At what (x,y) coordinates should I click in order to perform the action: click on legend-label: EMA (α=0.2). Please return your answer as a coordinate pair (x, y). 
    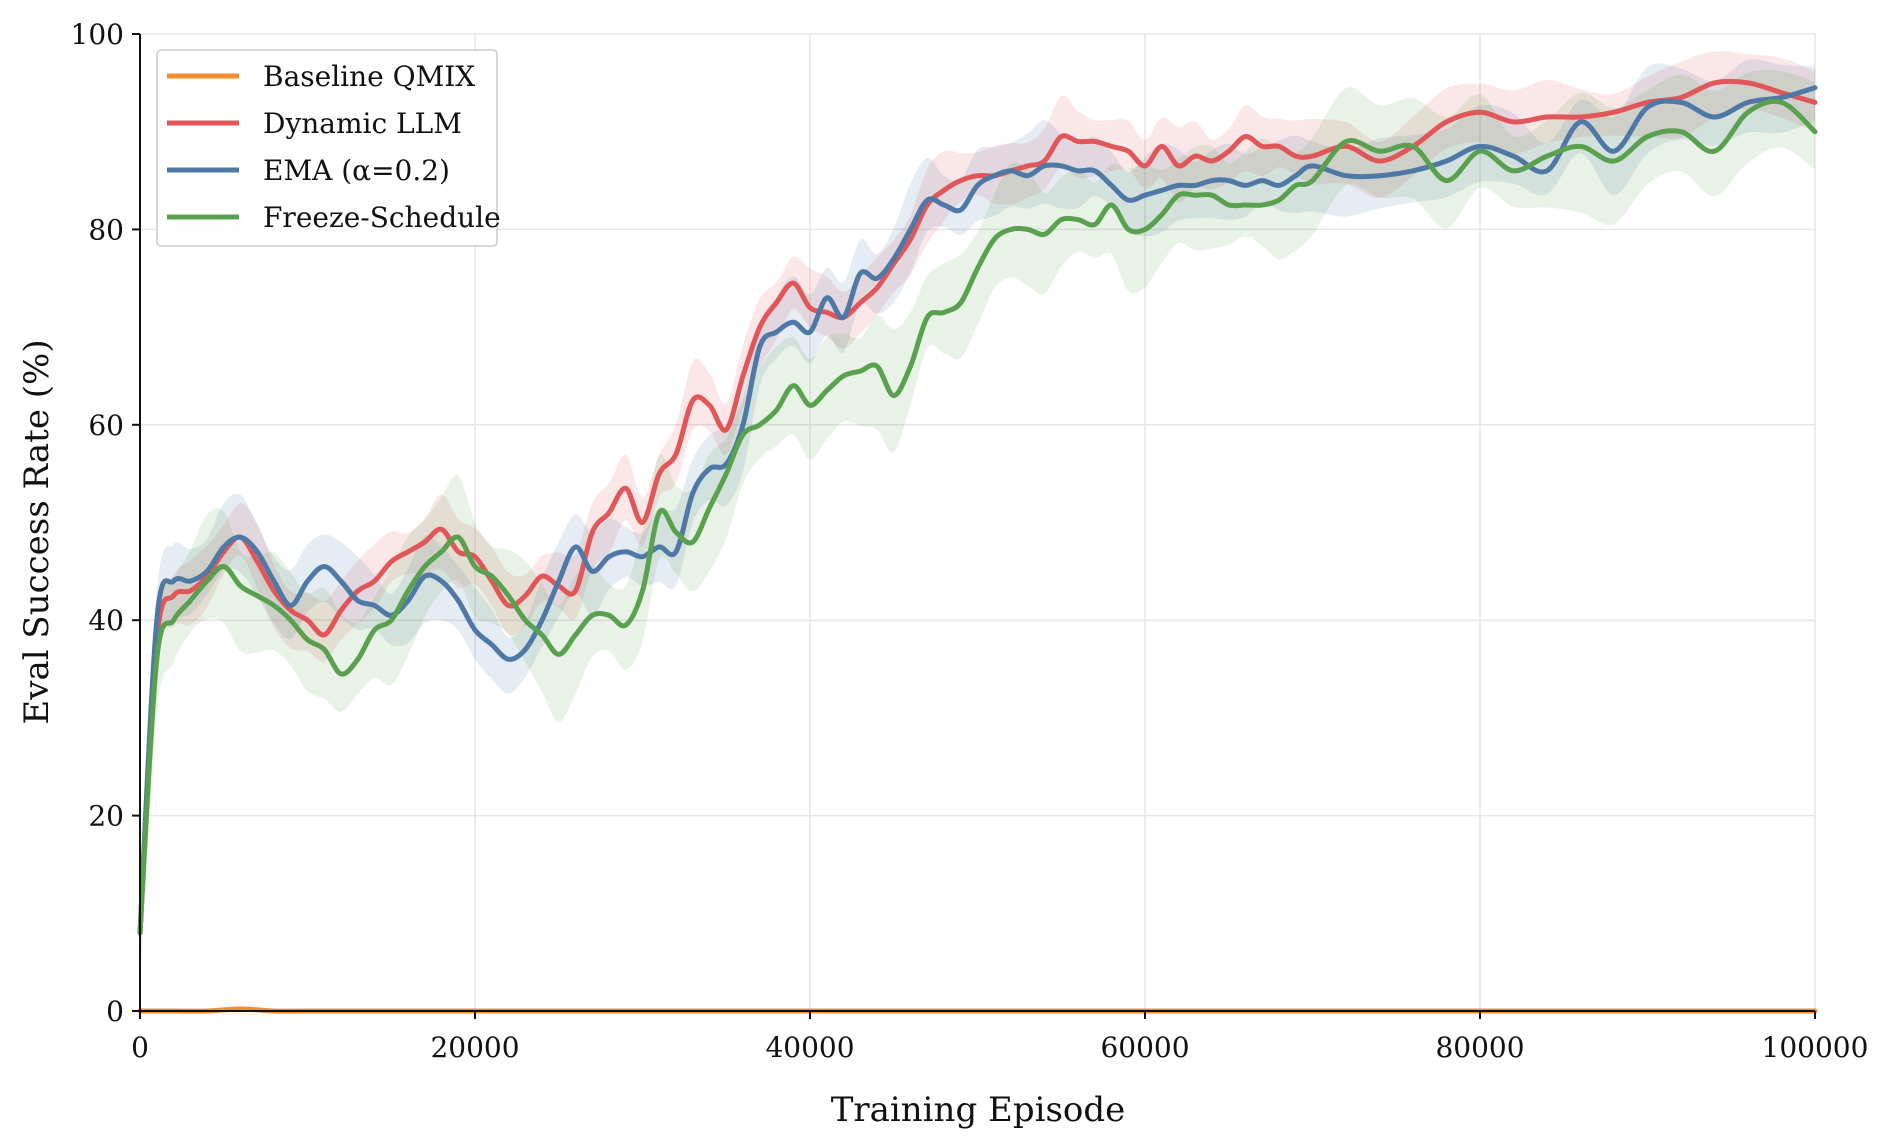
    Looking at the image, I should click on (356, 170).